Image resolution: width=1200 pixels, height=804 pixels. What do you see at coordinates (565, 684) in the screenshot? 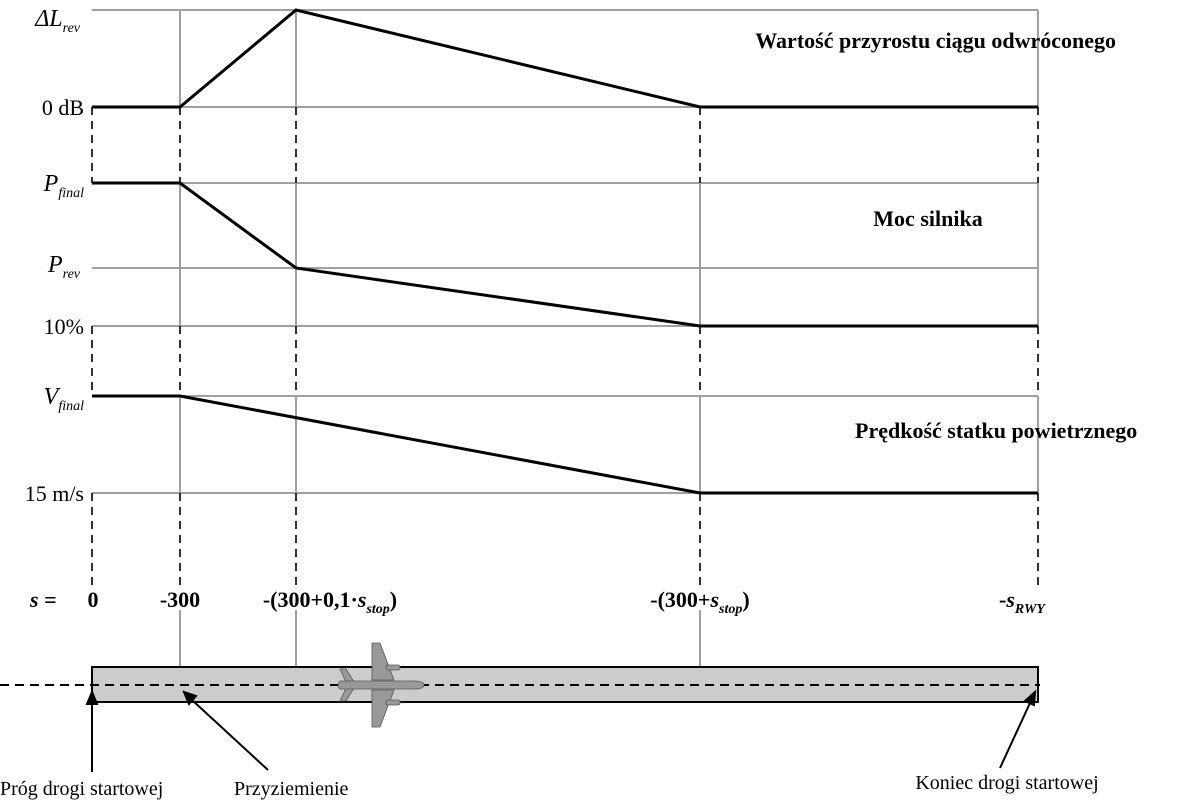
I see `runway` at bounding box center [565, 684].